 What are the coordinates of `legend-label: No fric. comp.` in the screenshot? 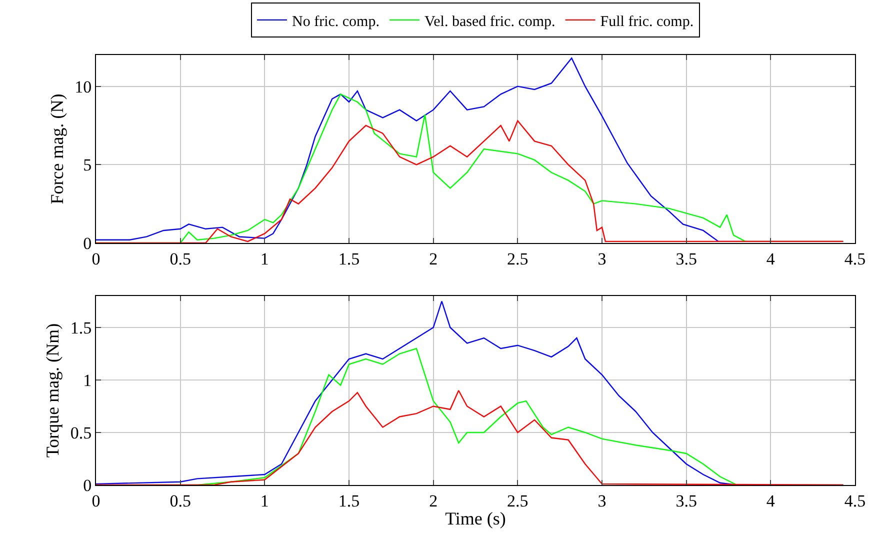 It's located at (336, 22).